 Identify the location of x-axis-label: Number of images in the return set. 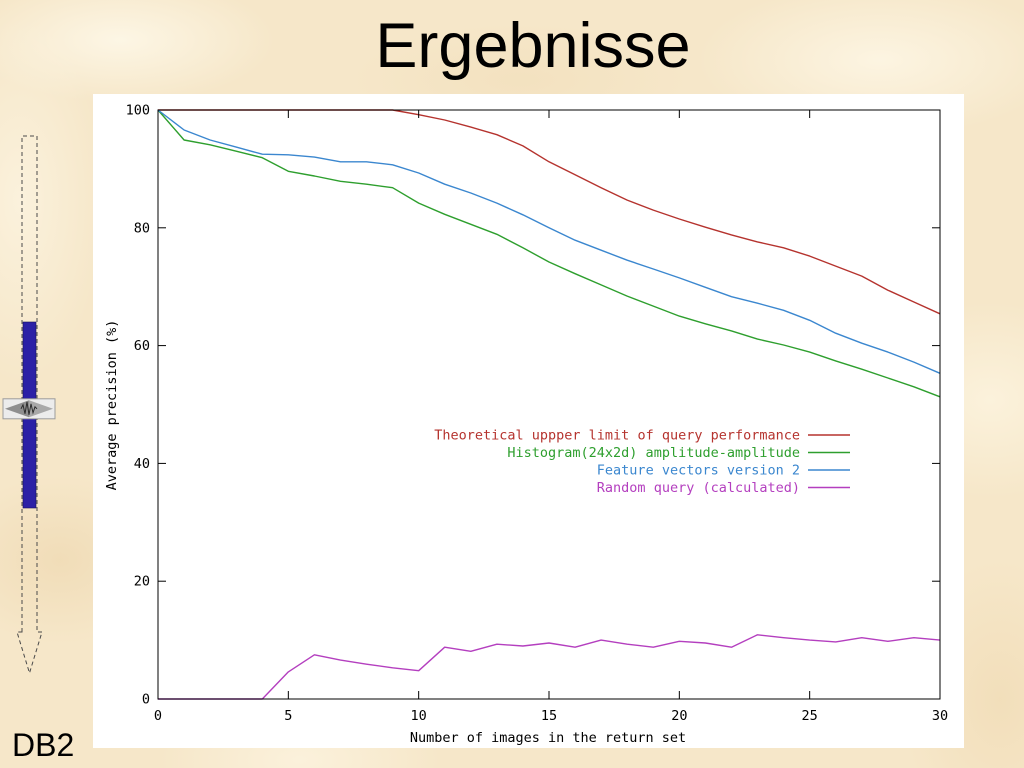
(548, 738).